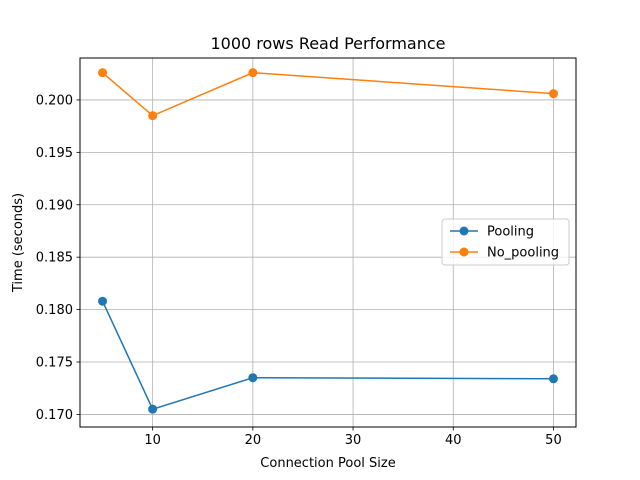 The height and width of the screenshot is (480, 640). What do you see at coordinates (327, 463) in the screenshot?
I see `x-axis-label: Connection Pool Size` at bounding box center [327, 463].